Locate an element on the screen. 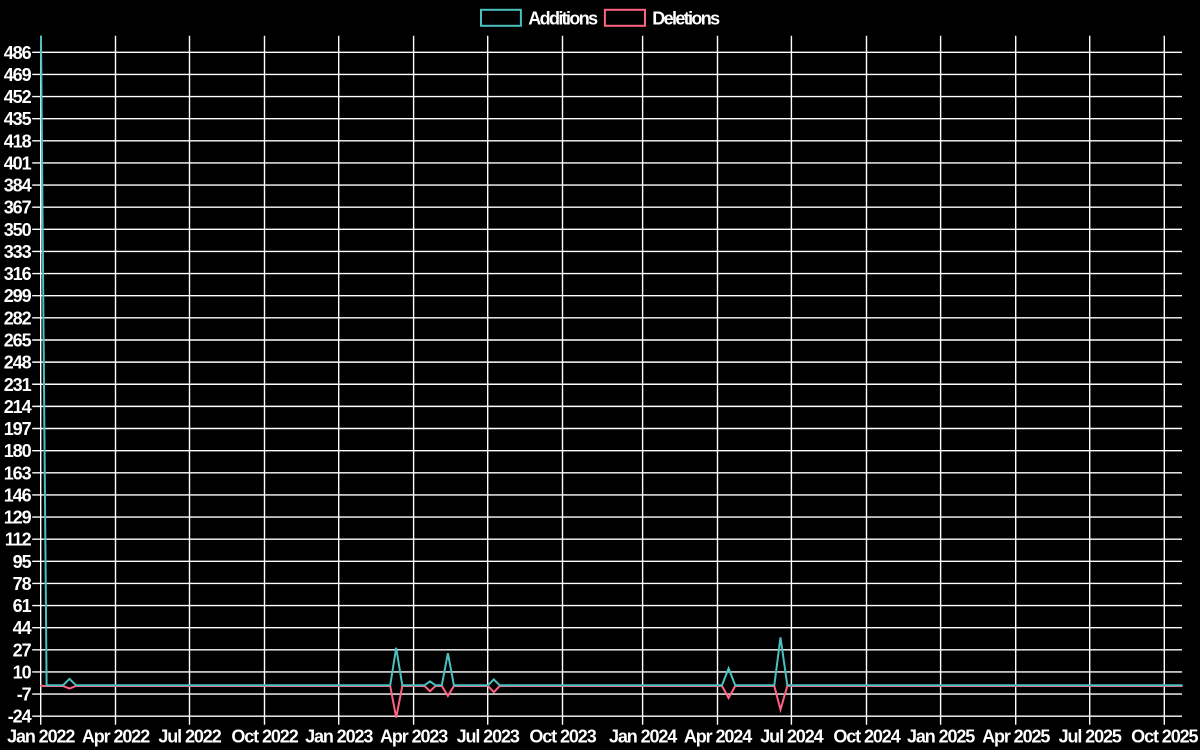  svg-text: Jan 2023 is located at coordinates (339, 737).